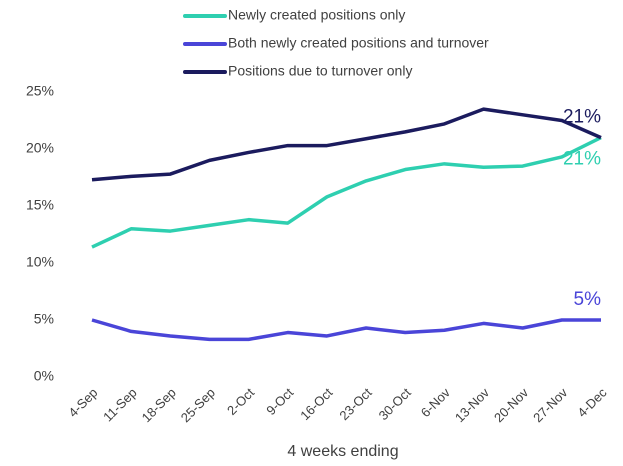 This screenshot has width=623, height=466. I want to click on x-tick-label: 30-Oct, so click(395, 404).